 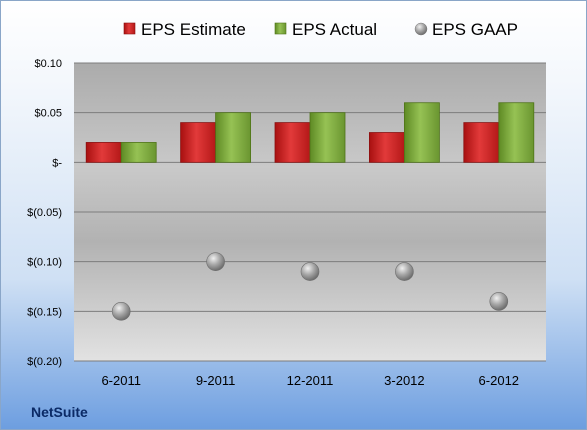 I want to click on y-tick-label: $(0.05), so click(x=44, y=213).